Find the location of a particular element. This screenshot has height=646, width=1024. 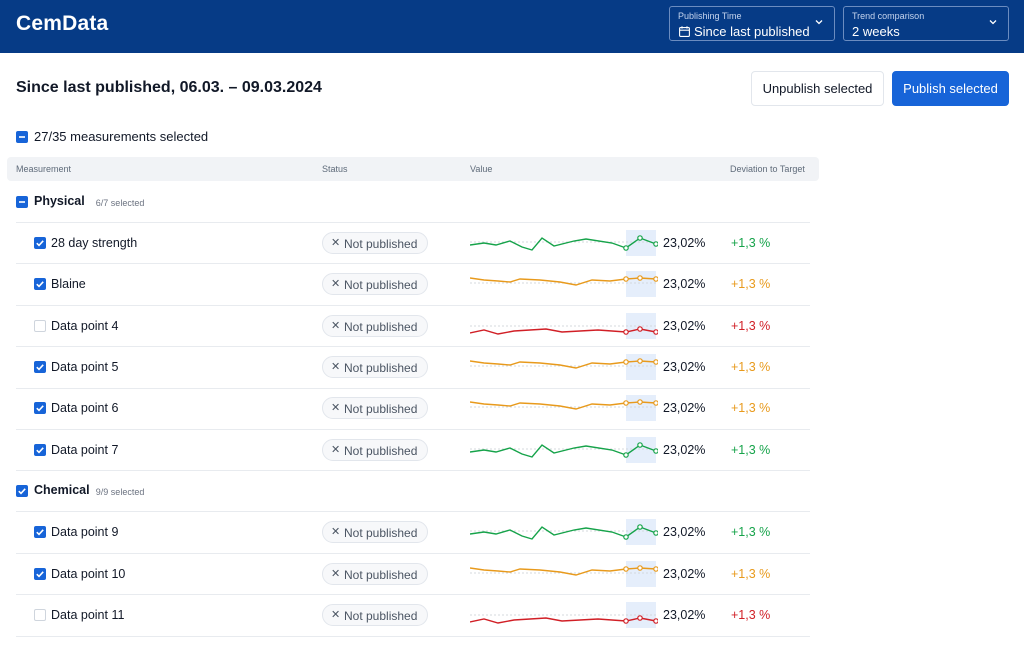

select-all-checkbox is located at coordinates (22, 137).